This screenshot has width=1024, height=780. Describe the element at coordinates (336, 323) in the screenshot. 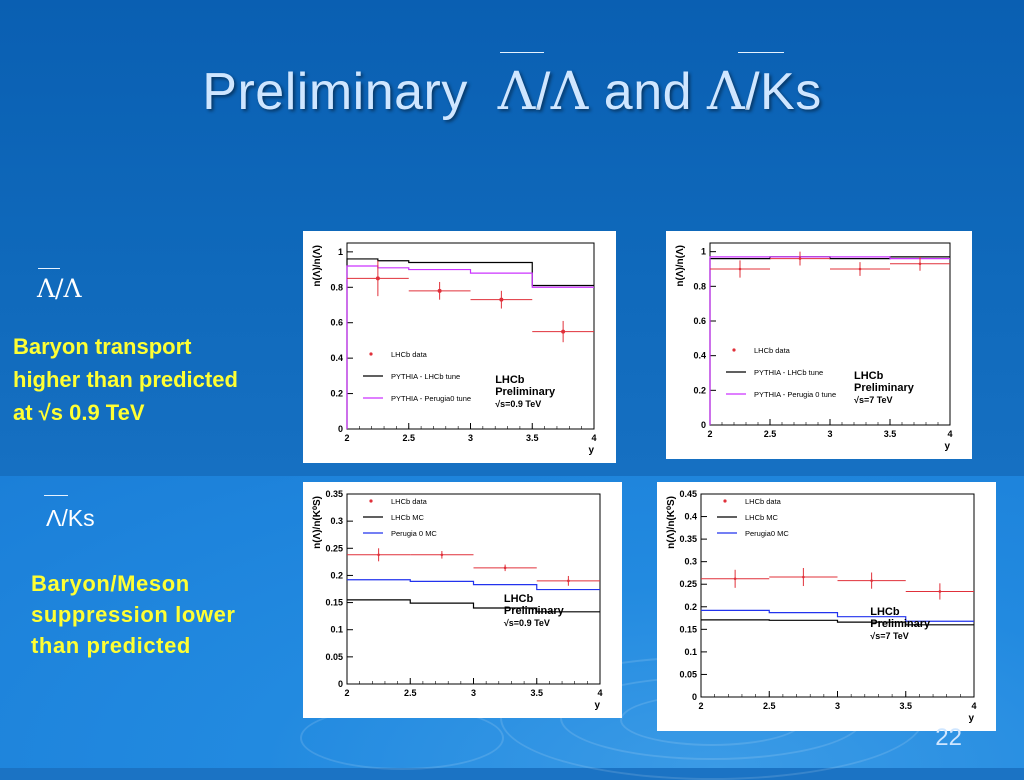

I see `y-tick-label: 0.6` at that location.